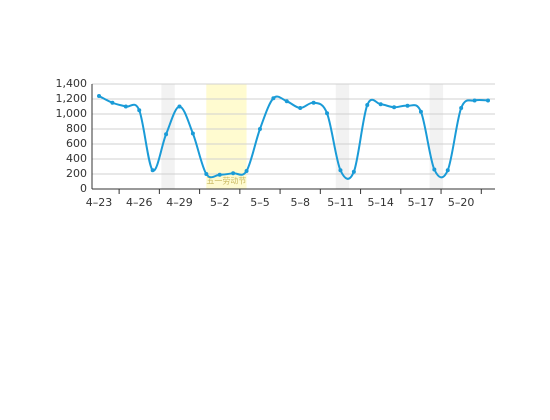 This screenshot has height=420, width=550. Describe the element at coordinates (99, 202) in the screenshot. I see `x-tick-label: 4–23` at that location.